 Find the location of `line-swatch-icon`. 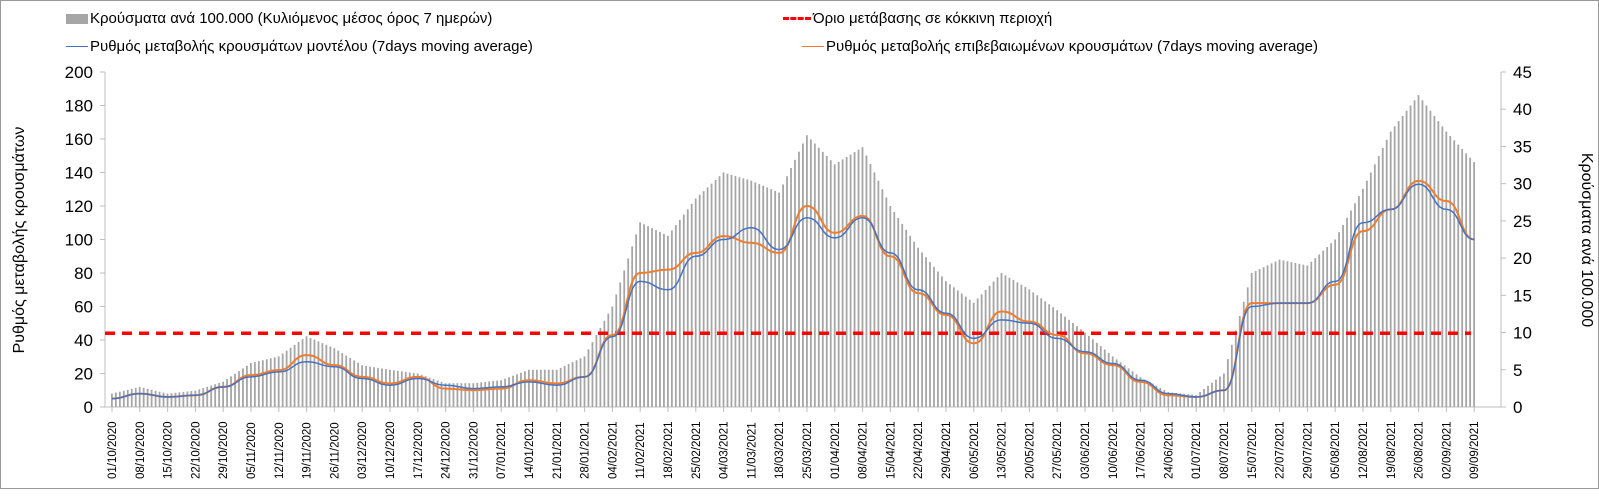

line-swatch-icon is located at coordinates (77, 46).